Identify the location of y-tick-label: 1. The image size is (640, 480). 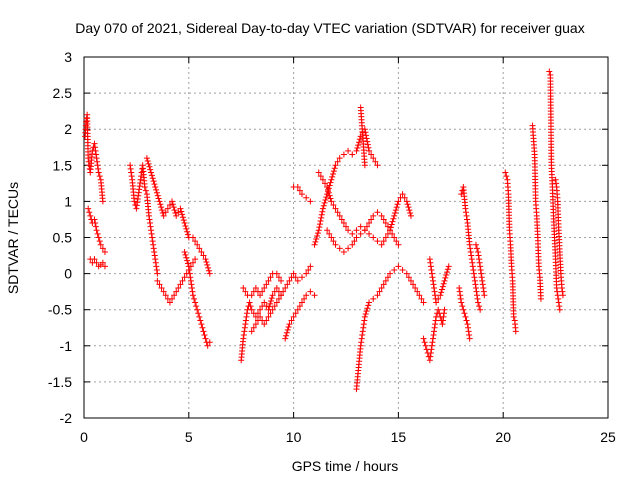
(68, 201).